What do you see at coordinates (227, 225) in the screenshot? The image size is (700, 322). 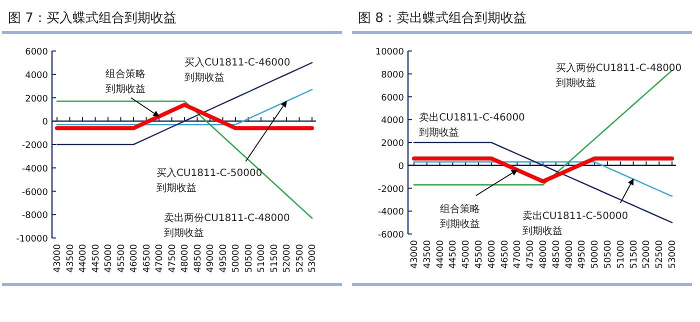 I see `series-label: 卖出两份CU1811-C-48000到期收益` at bounding box center [227, 225].